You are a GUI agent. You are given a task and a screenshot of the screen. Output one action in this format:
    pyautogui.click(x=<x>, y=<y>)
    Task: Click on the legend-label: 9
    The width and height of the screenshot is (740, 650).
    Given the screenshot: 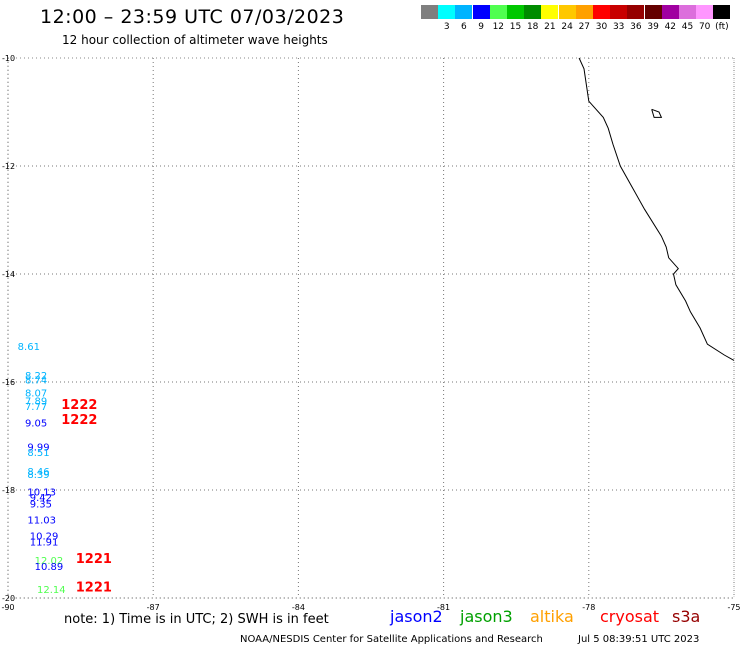 What is the action you would take?
    pyautogui.click(x=481, y=27)
    